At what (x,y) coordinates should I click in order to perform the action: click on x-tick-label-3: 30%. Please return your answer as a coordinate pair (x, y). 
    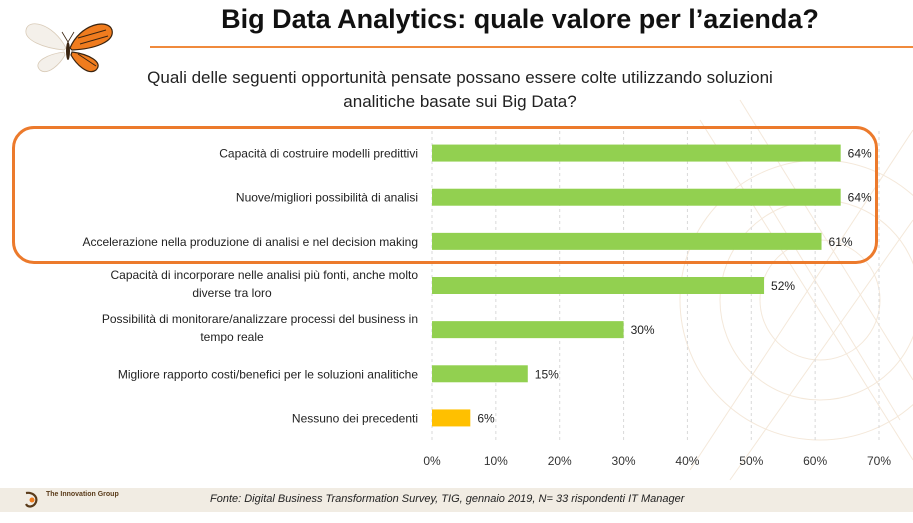
    Looking at the image, I should click on (624, 461).